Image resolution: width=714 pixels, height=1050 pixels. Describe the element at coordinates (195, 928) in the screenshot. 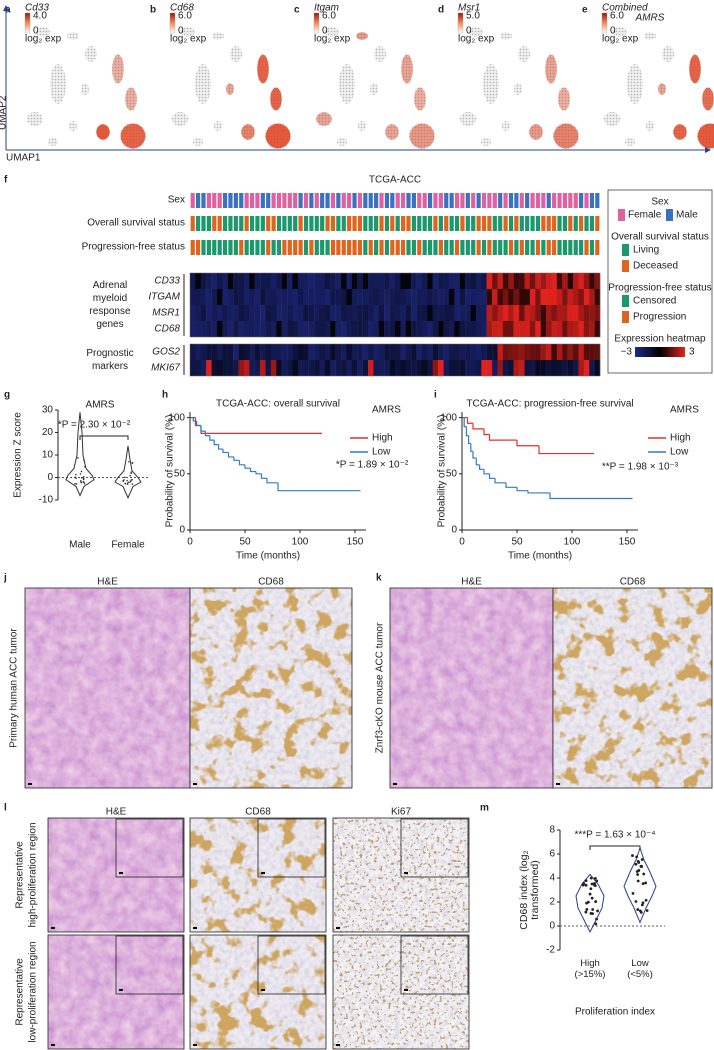

I see `scale-bar` at that location.